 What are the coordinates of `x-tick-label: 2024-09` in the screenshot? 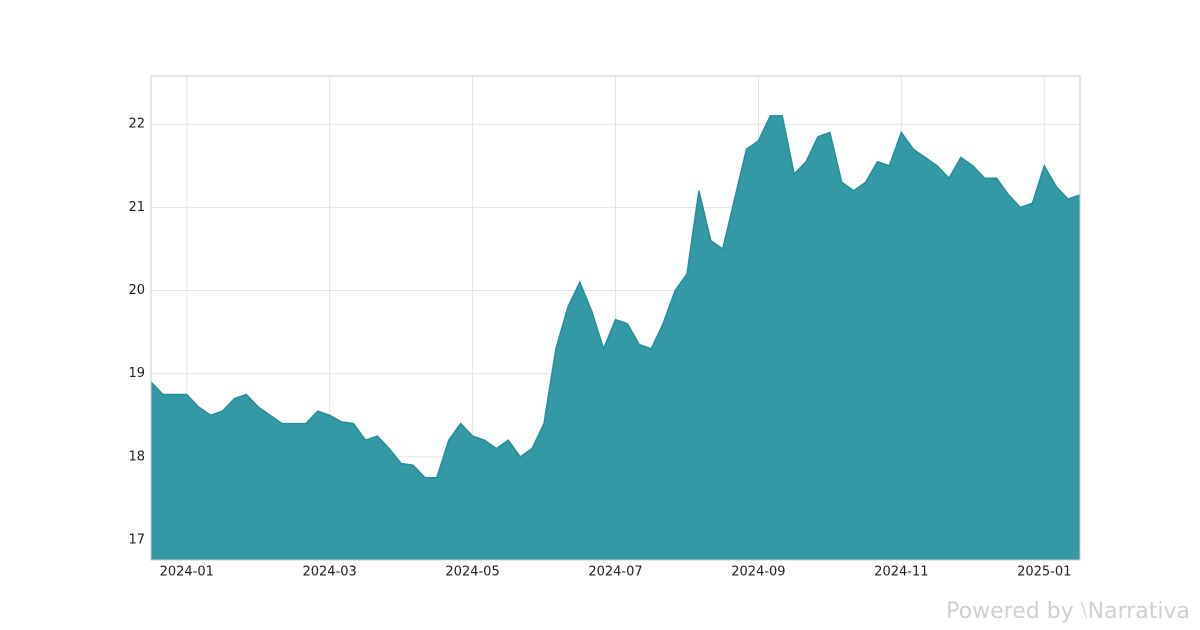 It's located at (758, 572).